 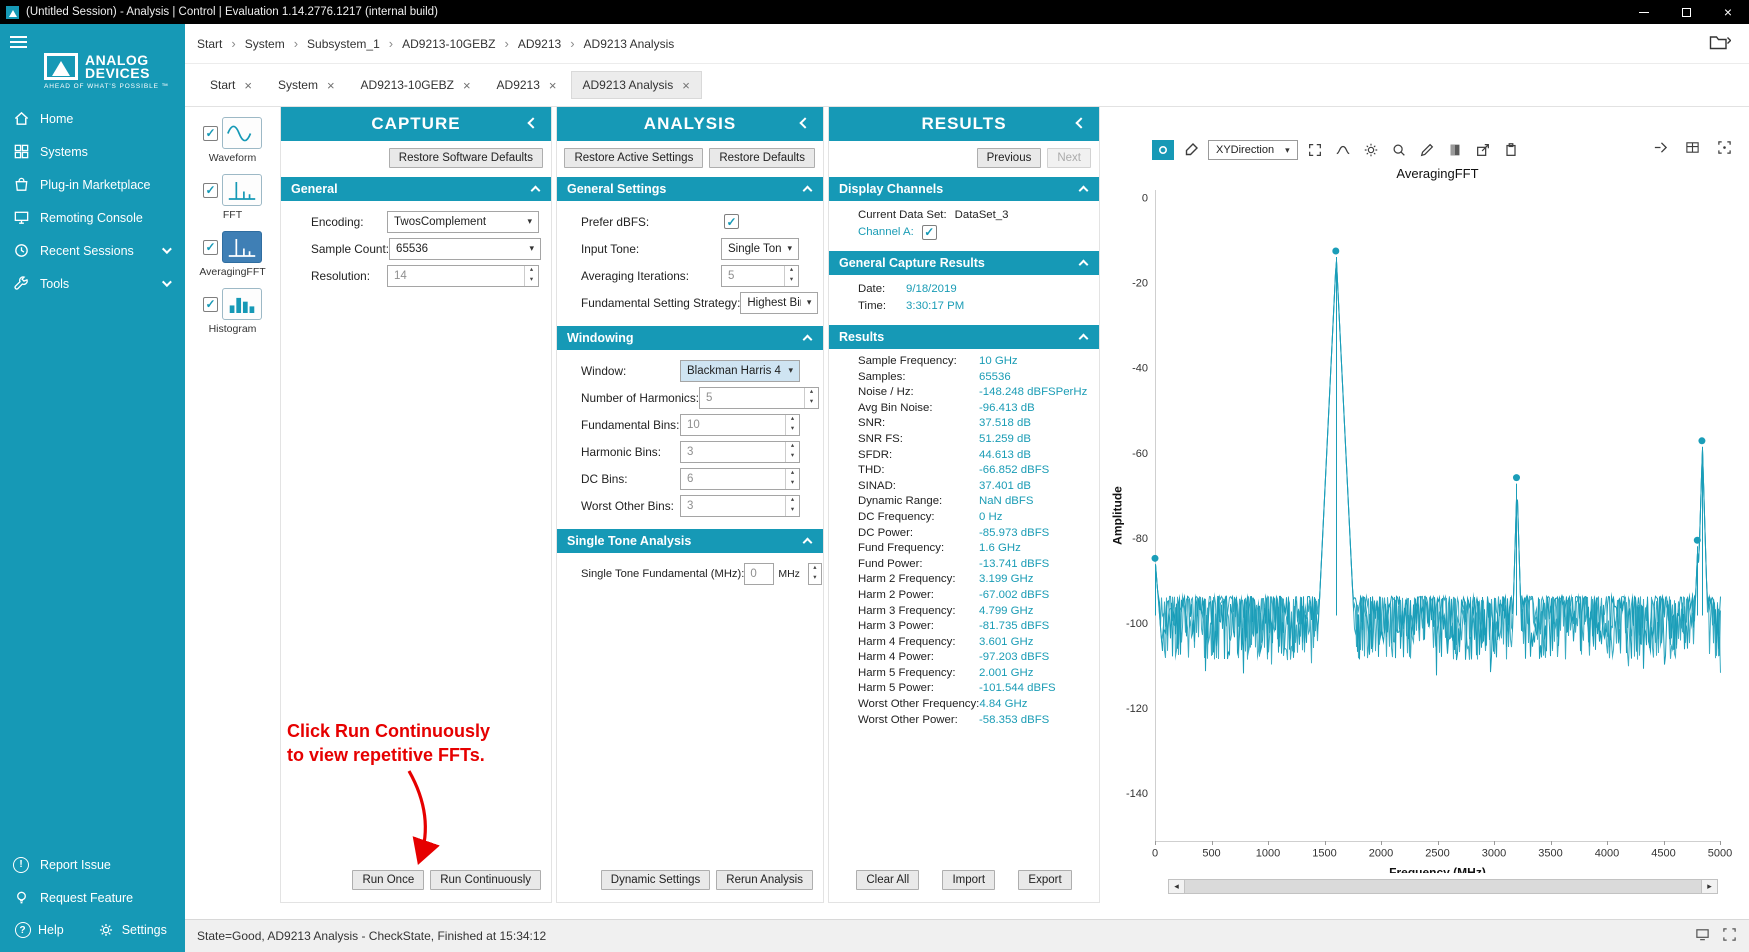 I want to click on minimize-button, so click(x=1644, y=12).